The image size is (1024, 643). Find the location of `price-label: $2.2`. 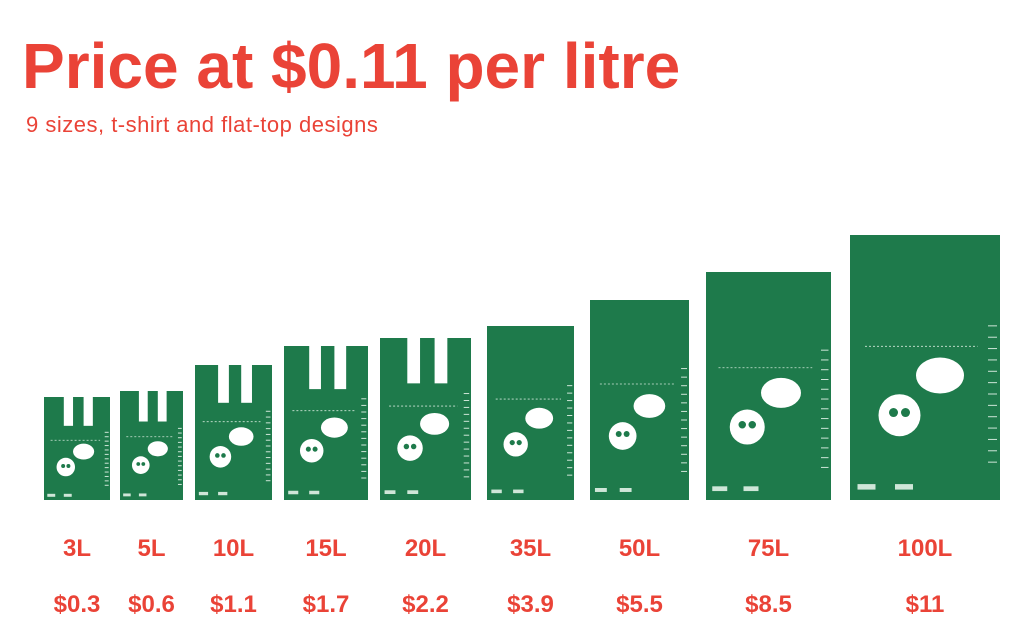

price-label: $2.2 is located at coordinates (425, 604).